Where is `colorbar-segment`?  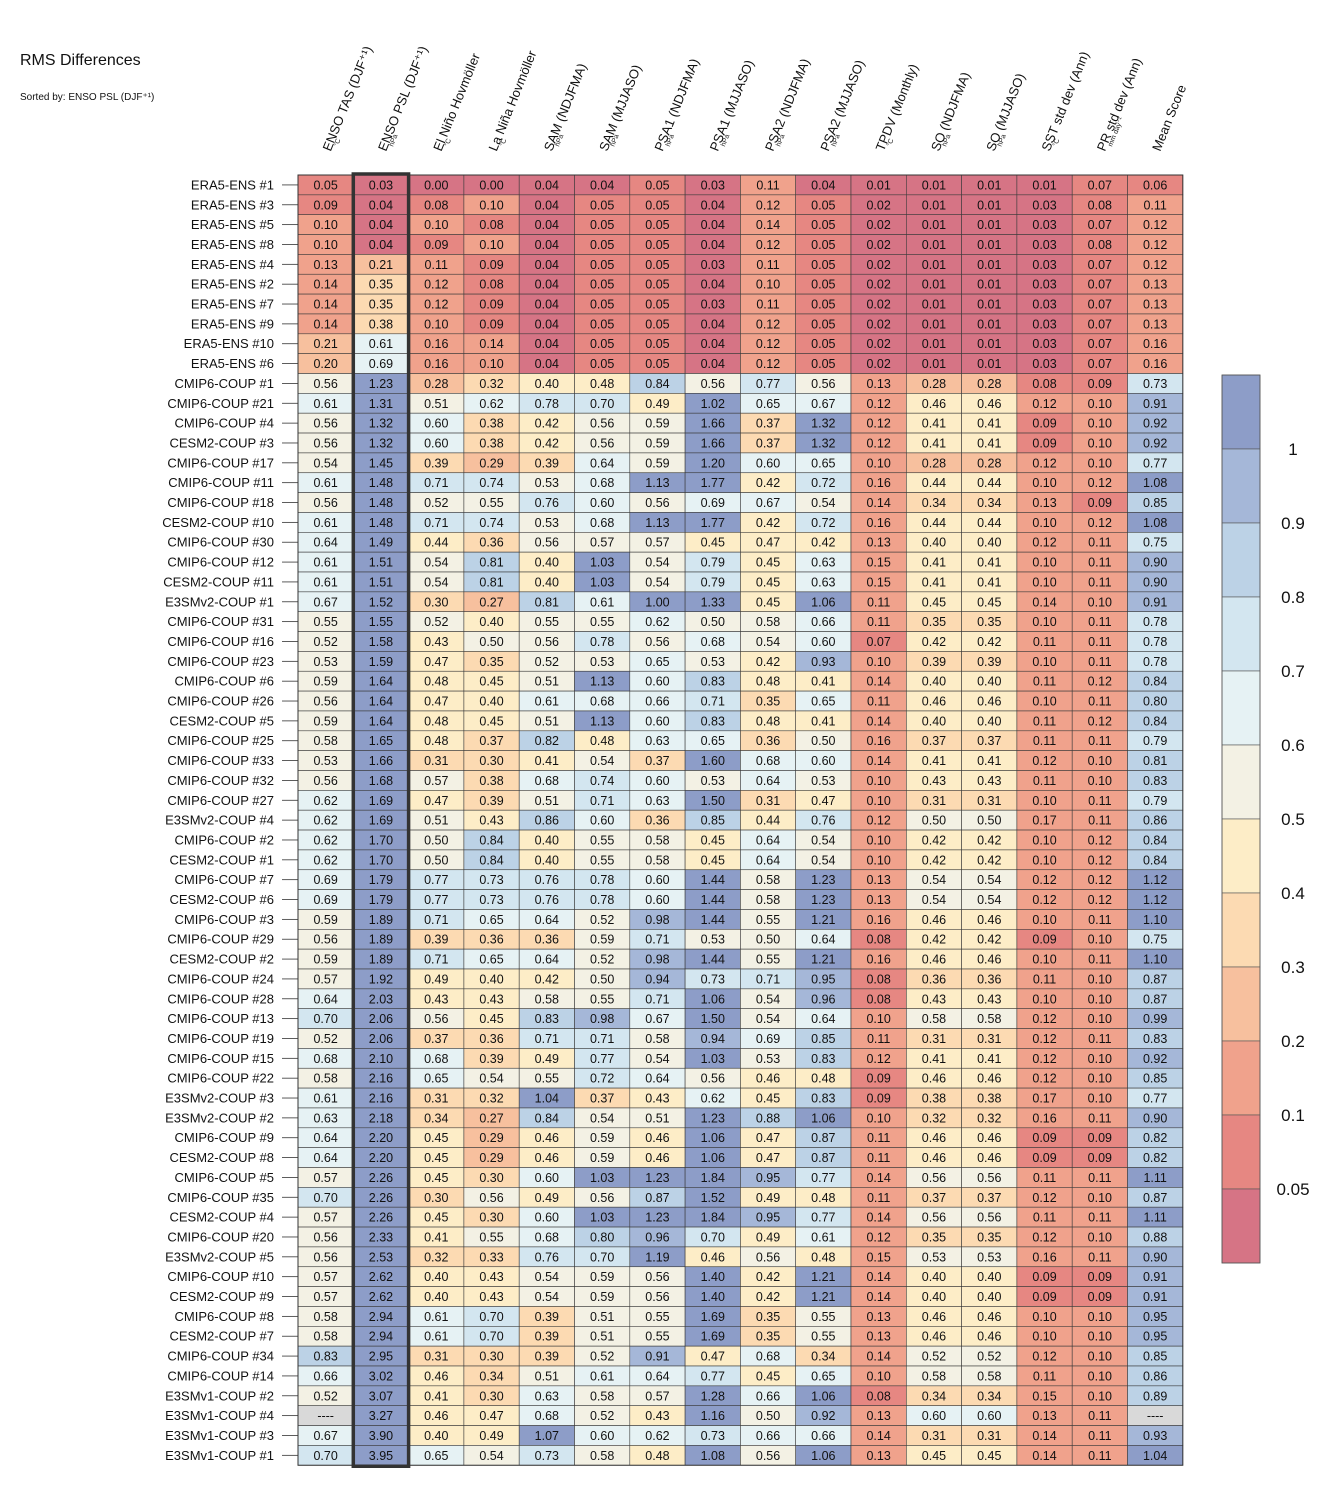
colorbar-segment is located at coordinates (1241, 560).